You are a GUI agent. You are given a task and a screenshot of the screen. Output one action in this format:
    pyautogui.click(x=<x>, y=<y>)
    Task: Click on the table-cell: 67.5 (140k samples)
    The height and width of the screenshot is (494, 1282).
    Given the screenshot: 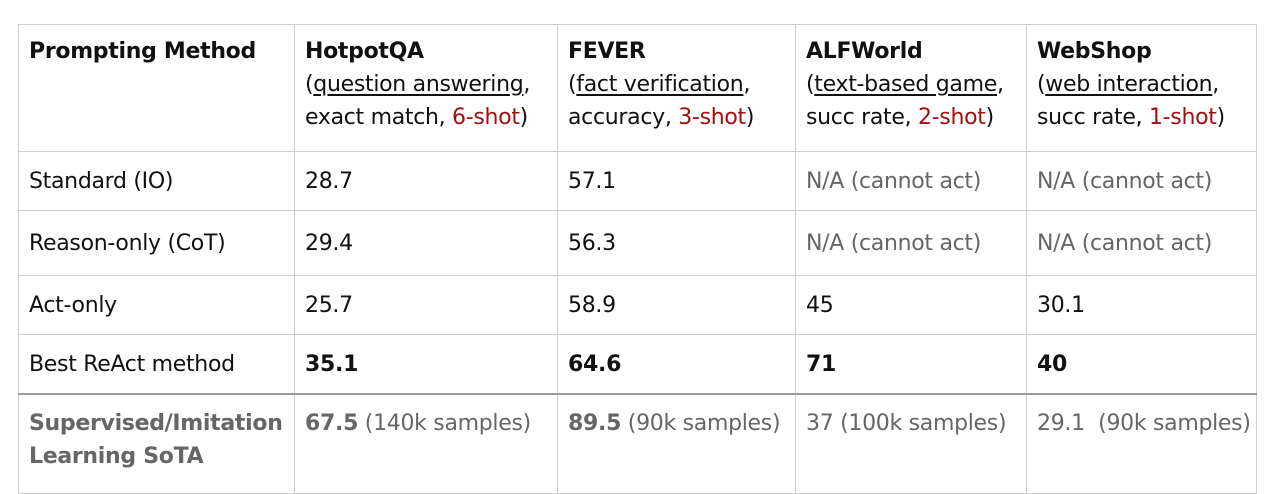 What is the action you would take?
    pyautogui.click(x=426, y=443)
    